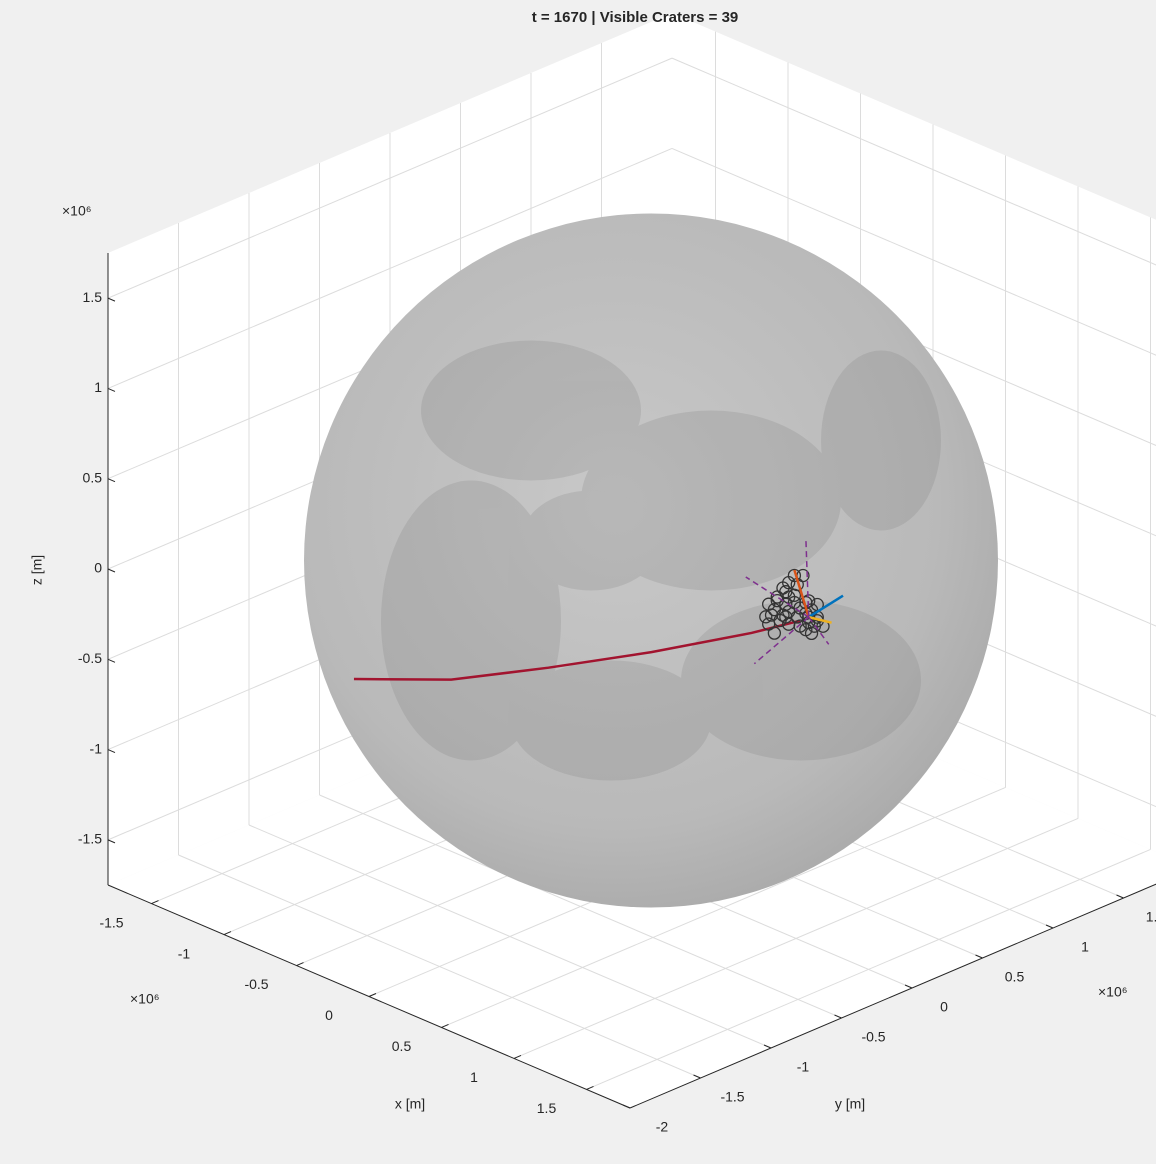 The image size is (1156, 1164). I want to click on x-axis-label: x [m], so click(410, 1104).